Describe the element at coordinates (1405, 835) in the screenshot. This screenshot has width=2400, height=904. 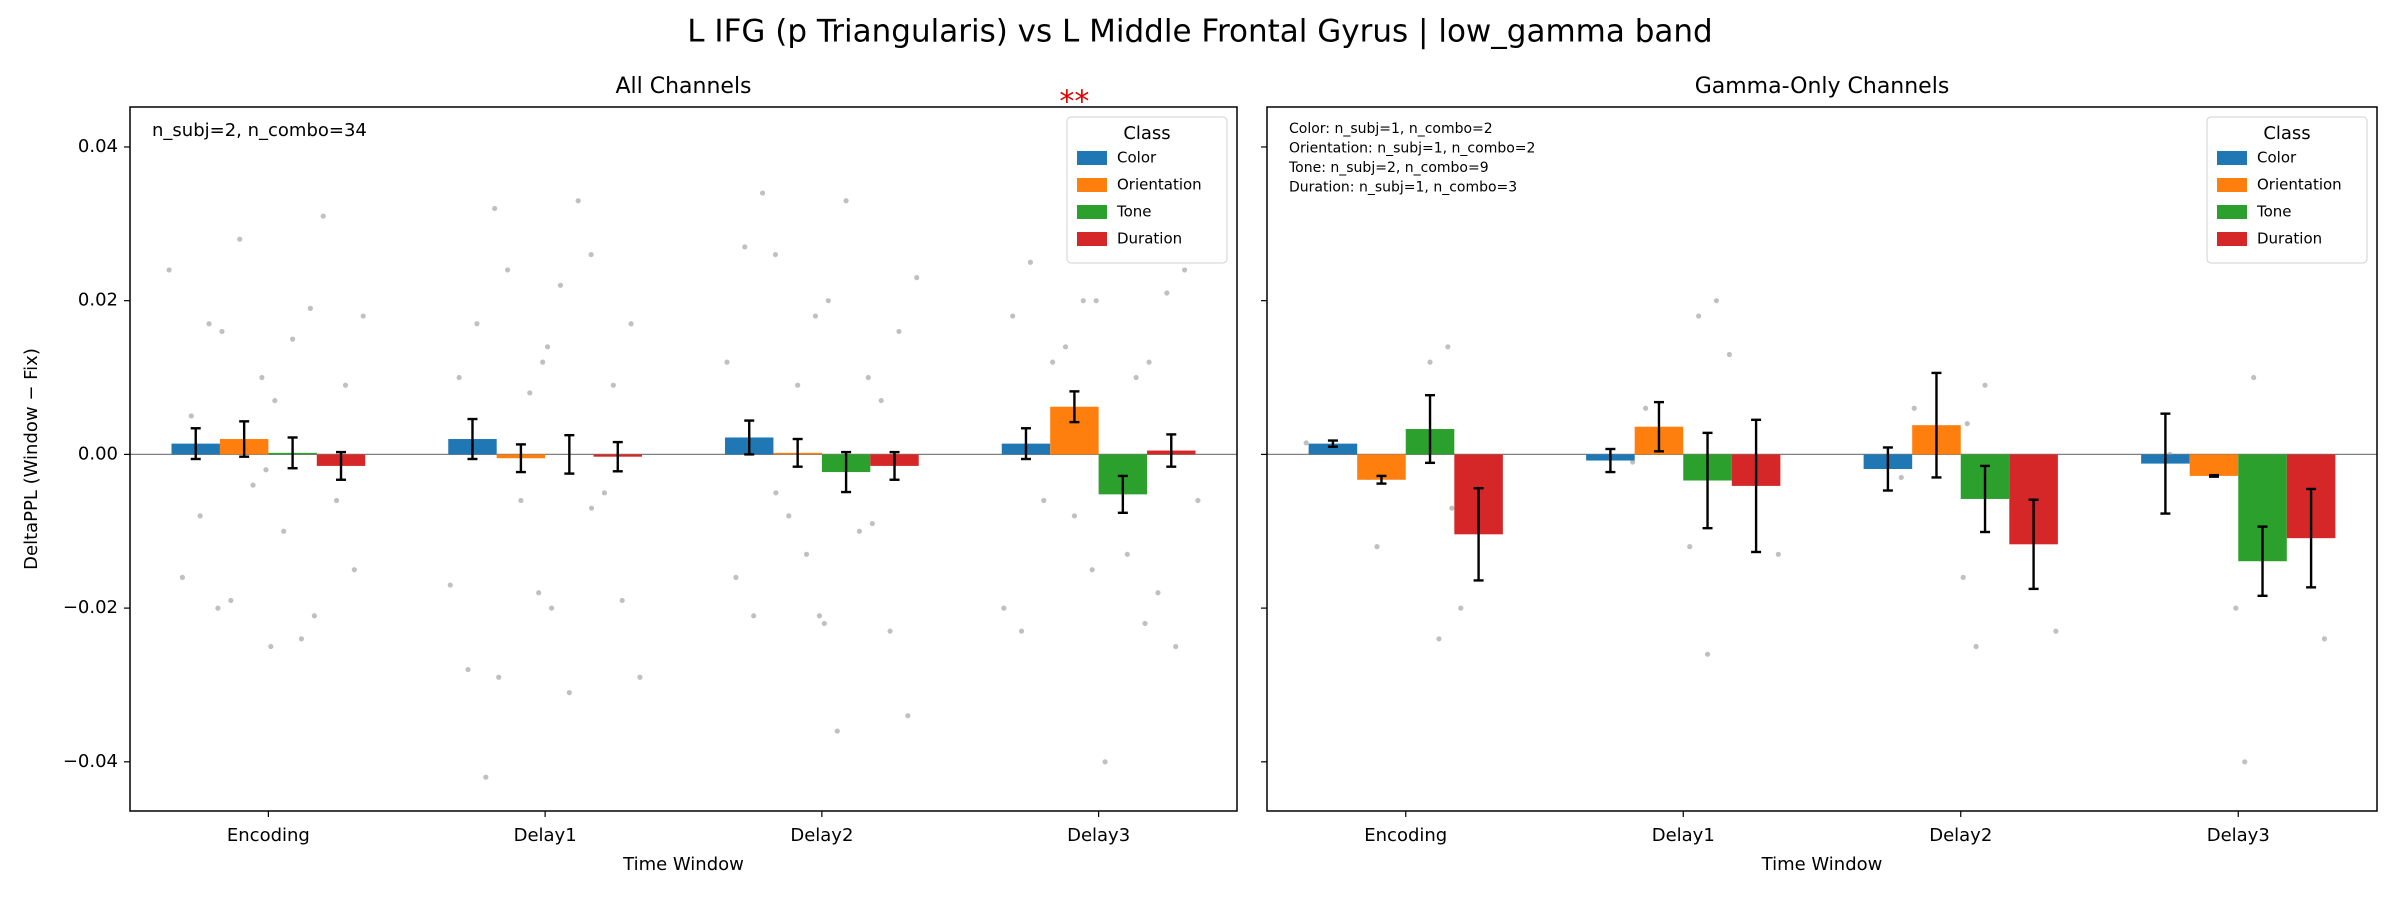
I see `x-tick-label: Encoding` at that location.